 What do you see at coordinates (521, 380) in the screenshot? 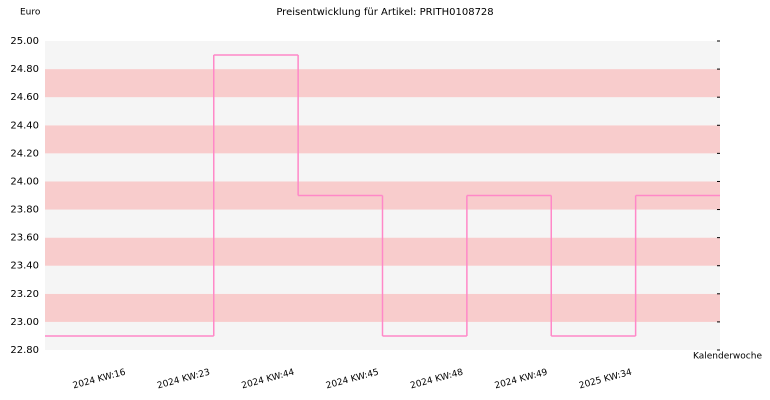
I see `x-tick-label: 2024 KW:49` at bounding box center [521, 380].